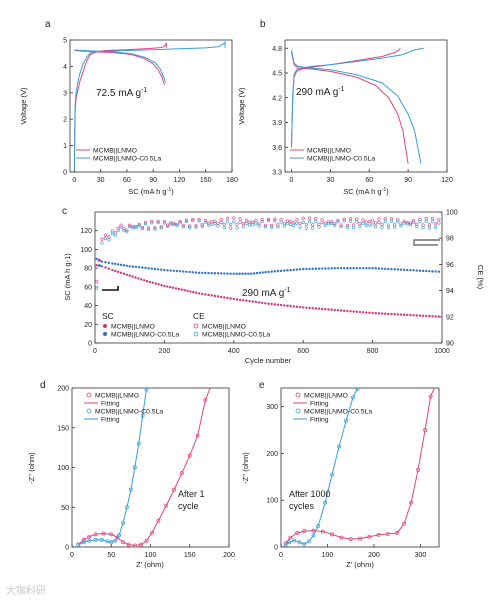  Describe the element at coordinates (480, 277) in the screenshot. I see `y2-axis-label: CE (%)` at that location.